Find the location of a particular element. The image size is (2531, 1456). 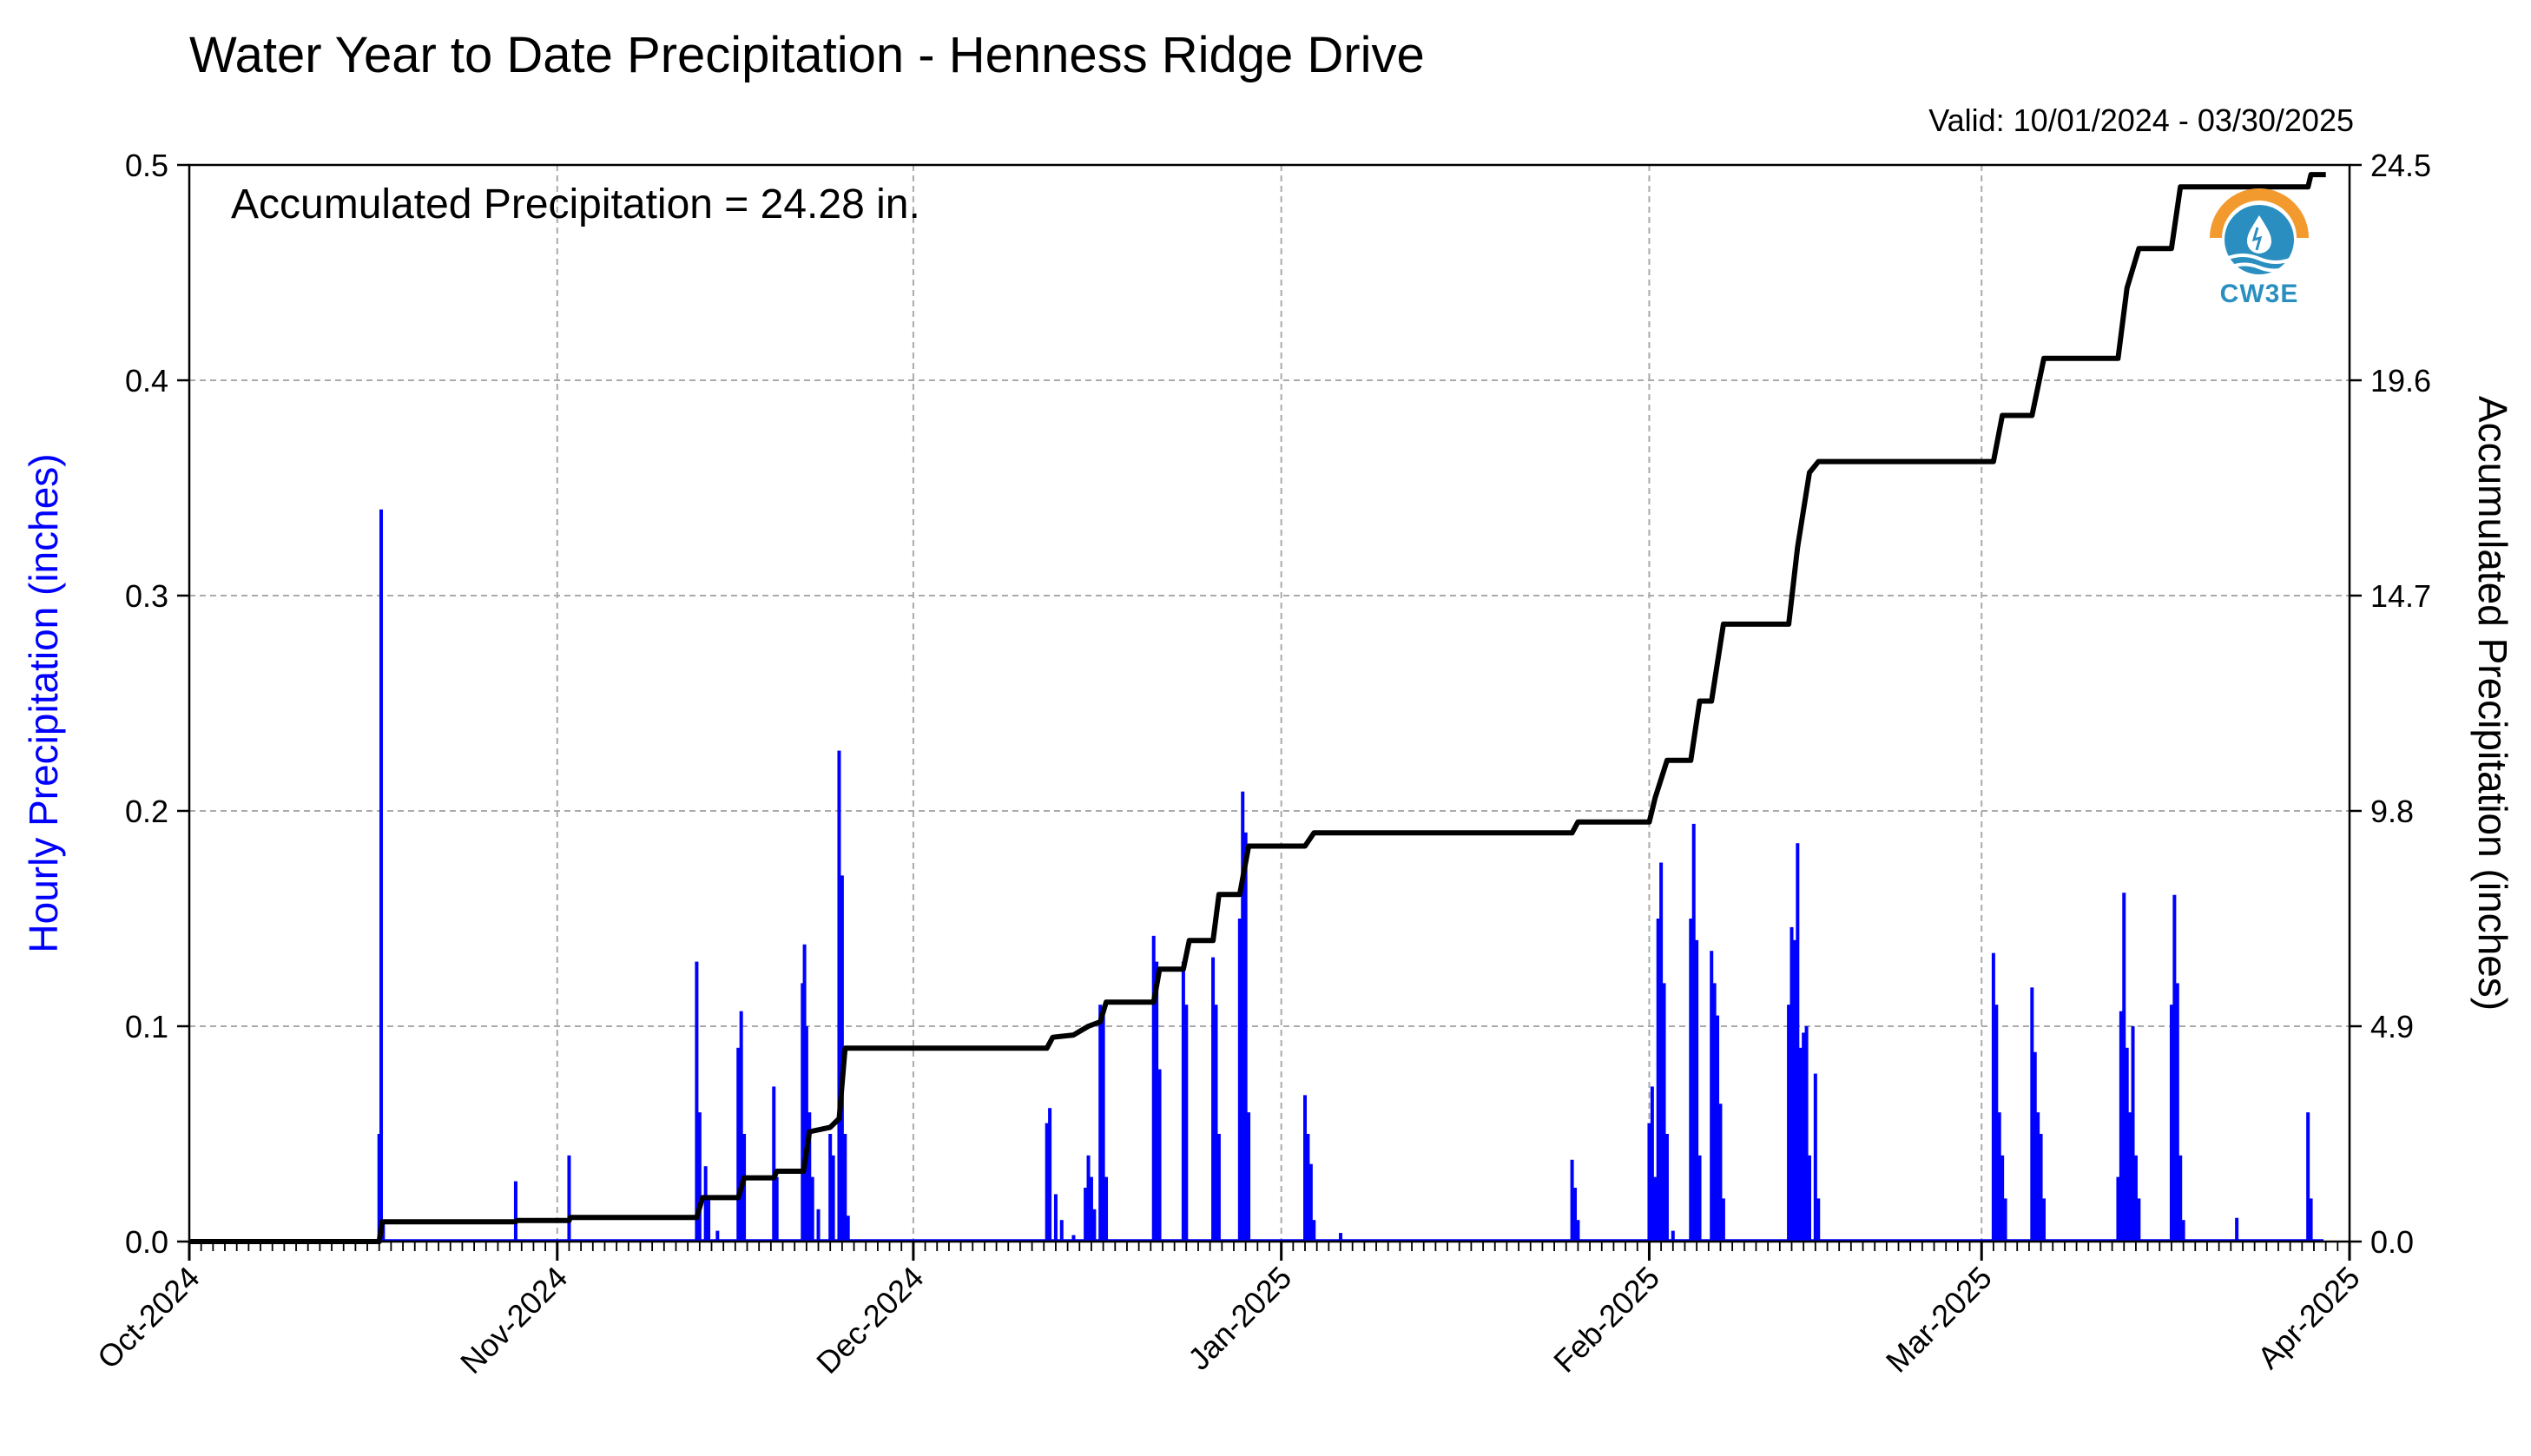

right-axis-title: Accumulated Precipitation (inches) is located at coordinates (2492, 703).